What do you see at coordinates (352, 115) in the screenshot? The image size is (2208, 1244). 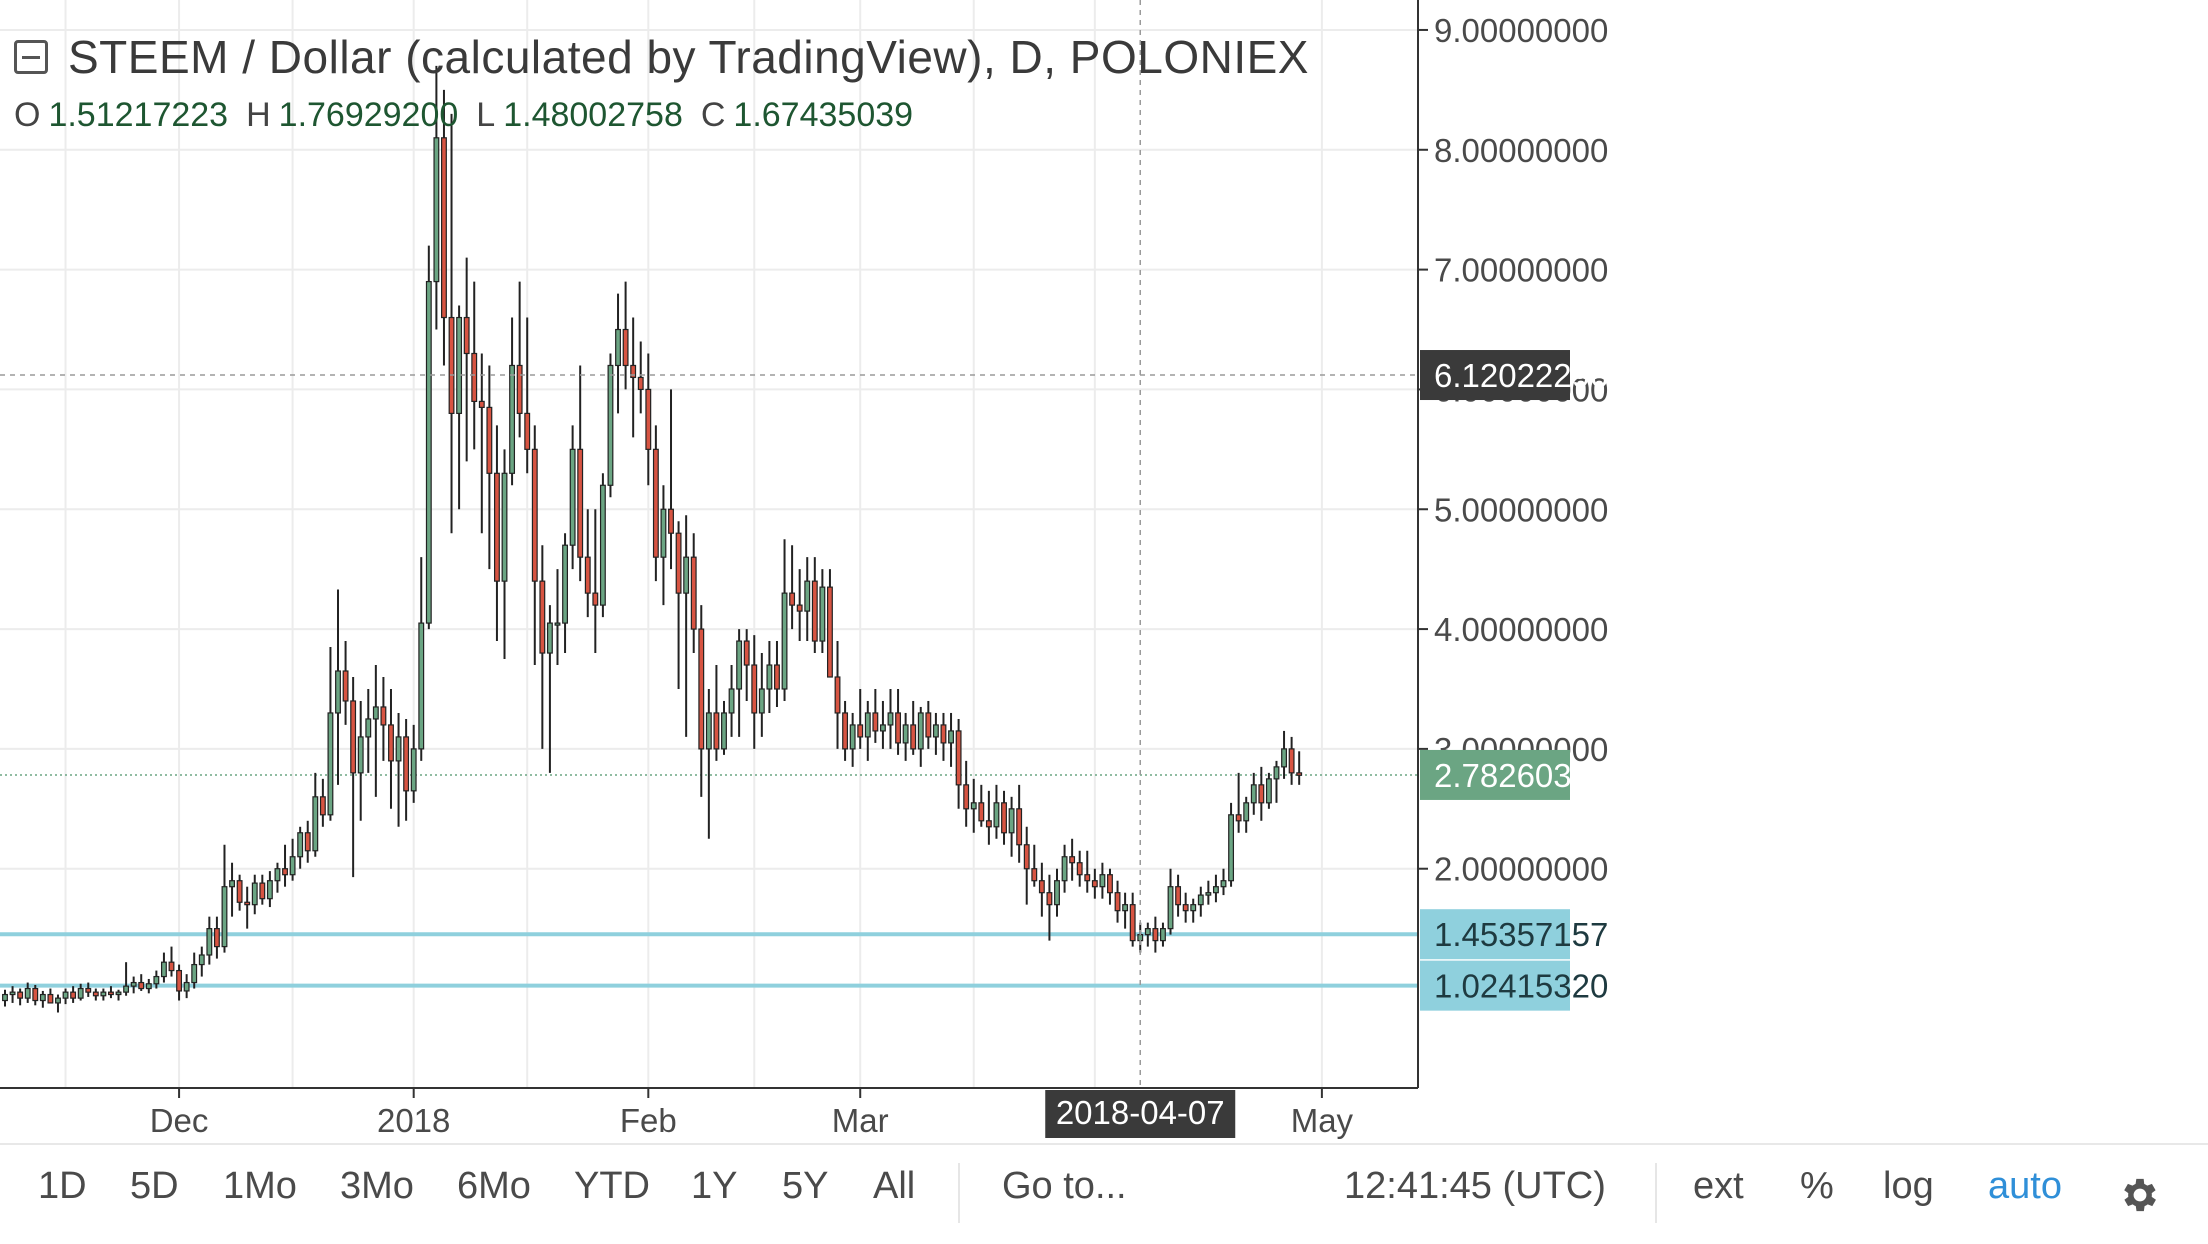 I see `ohlc-high: H 1.76929200` at bounding box center [352, 115].